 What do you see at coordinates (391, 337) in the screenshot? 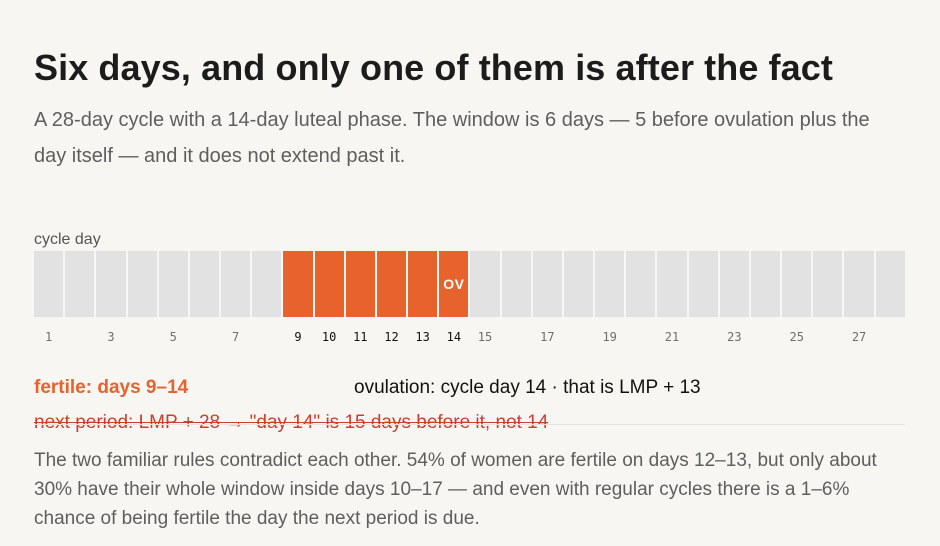
I see `day-tick-label: 12` at bounding box center [391, 337].